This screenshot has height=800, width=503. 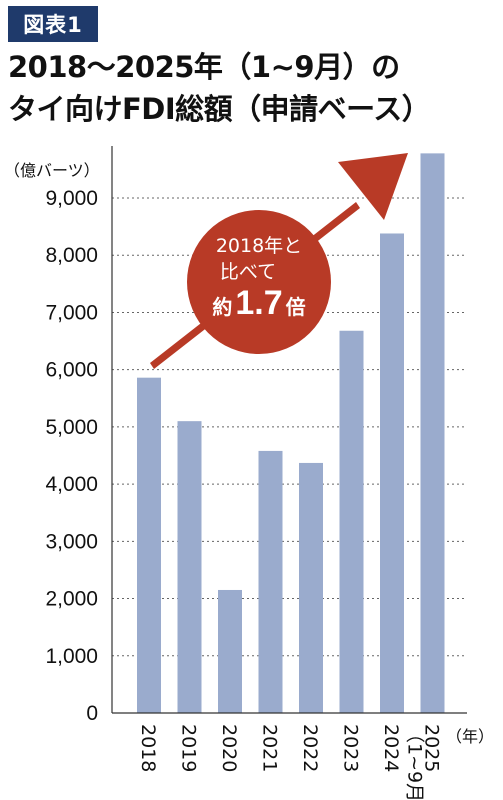 What do you see at coordinates (415, 762) in the screenshot?
I see `x-tick-sublabel: （1~9月）` at bounding box center [415, 762].